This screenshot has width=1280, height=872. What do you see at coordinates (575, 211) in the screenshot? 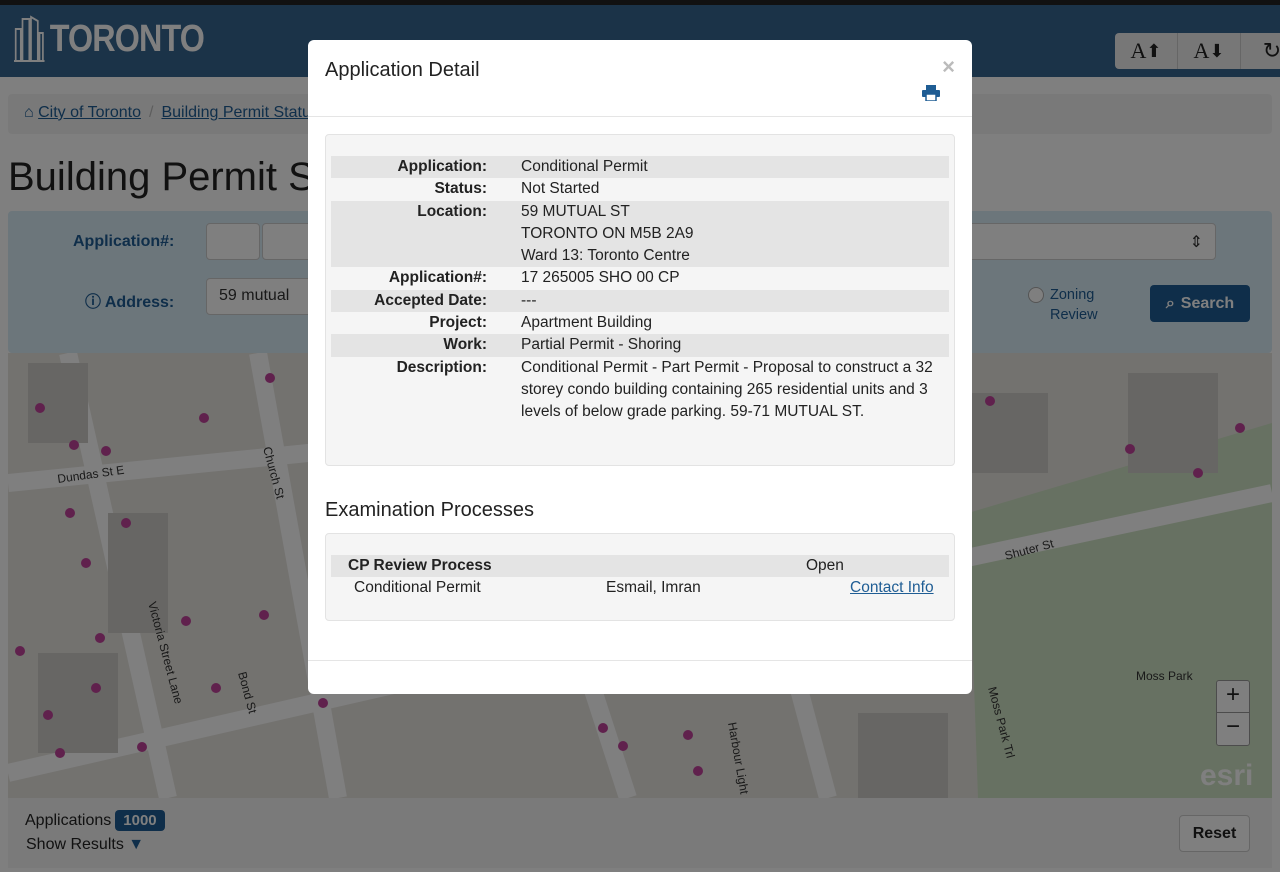
I see `detail-value-line: 59 MUTUAL ST` at bounding box center [575, 211].